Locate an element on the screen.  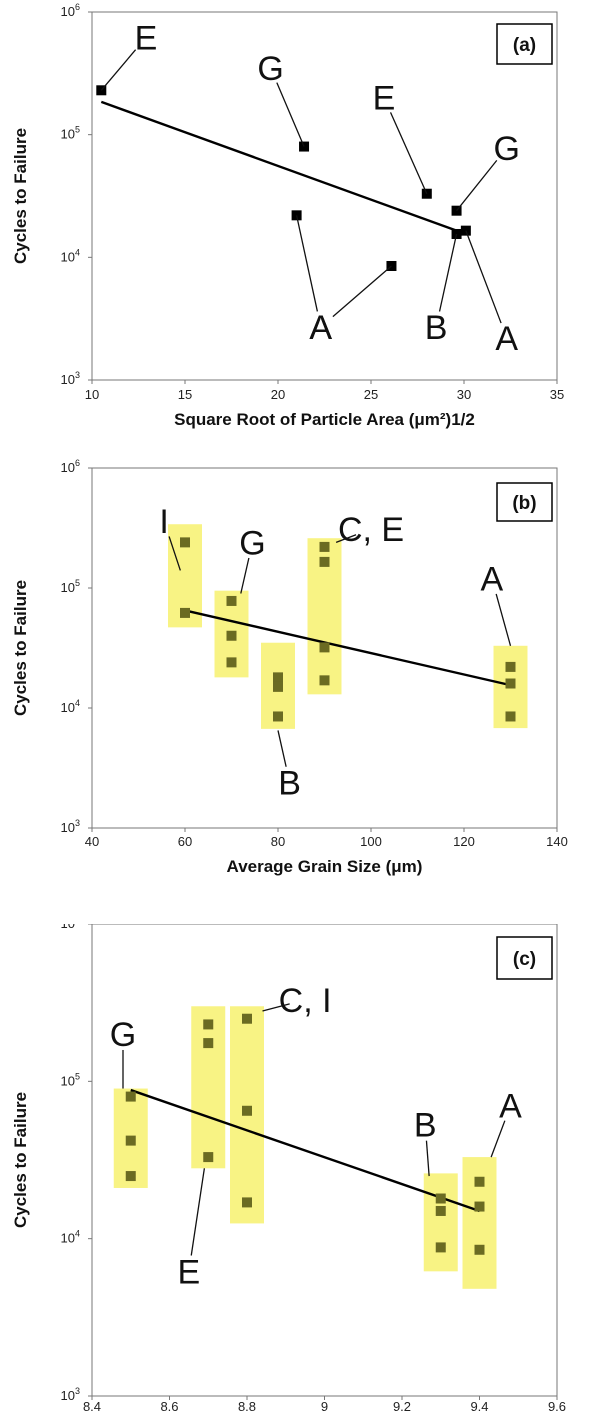
x-tick-label: 100 is located at coordinates (371, 841).